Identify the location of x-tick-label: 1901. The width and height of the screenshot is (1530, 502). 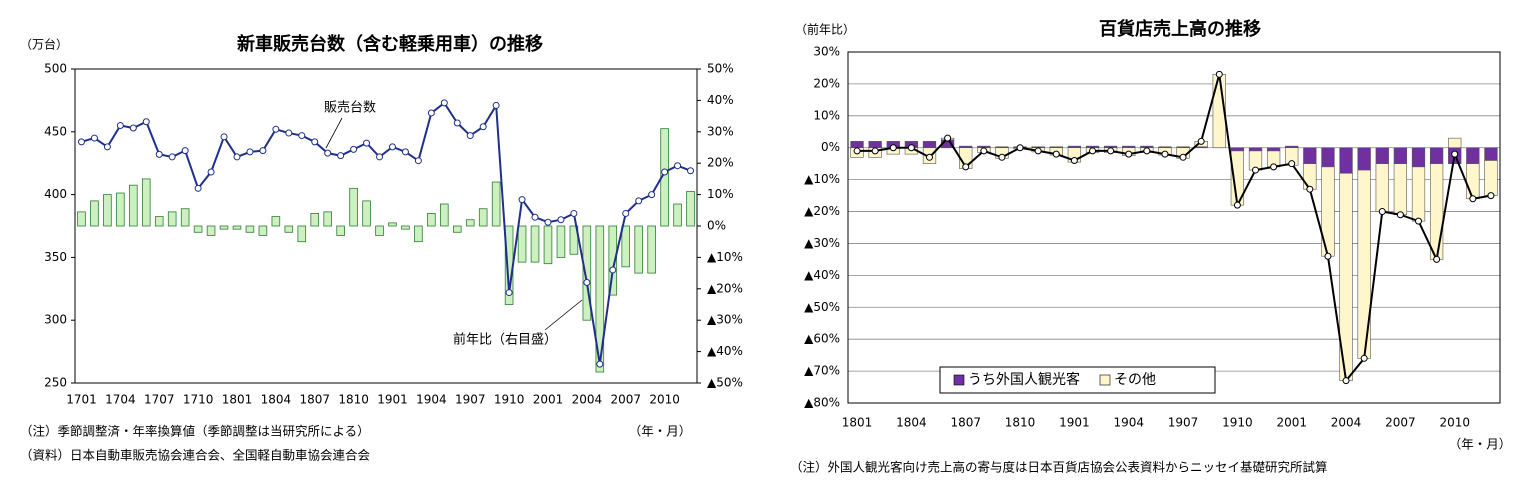
(392, 400).